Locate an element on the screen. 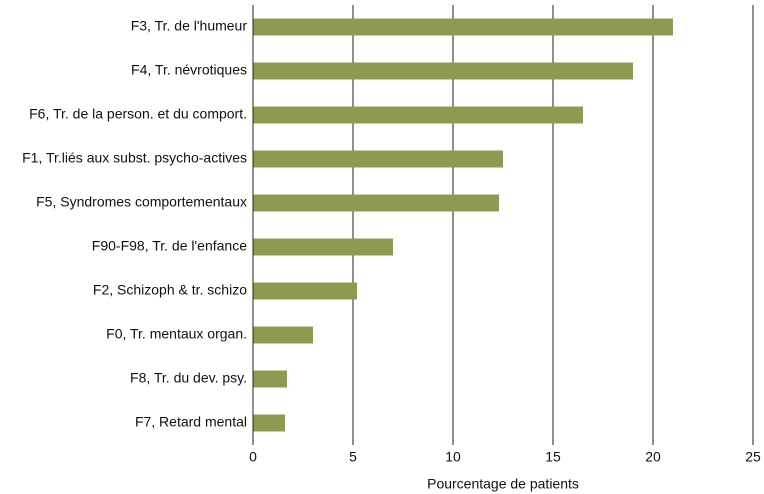 The image size is (764, 494). y-tick-label: F0, Tr. mentaux organ. is located at coordinates (176, 334).